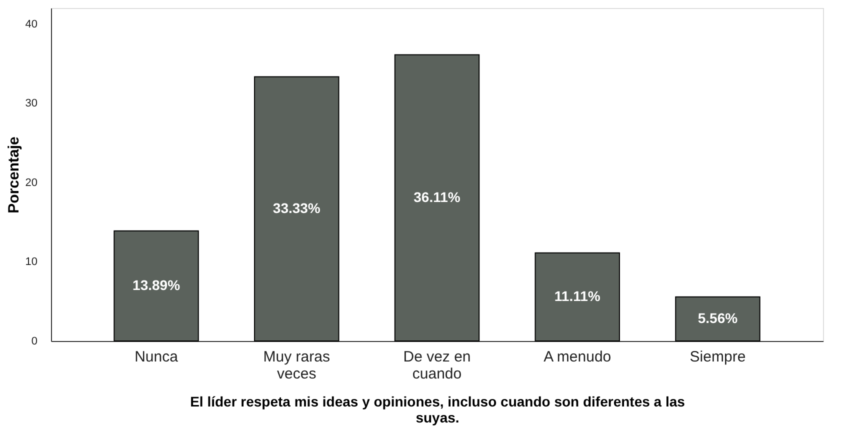 This screenshot has height=440, width=853. I want to click on data-label: 5.56%, so click(718, 318).